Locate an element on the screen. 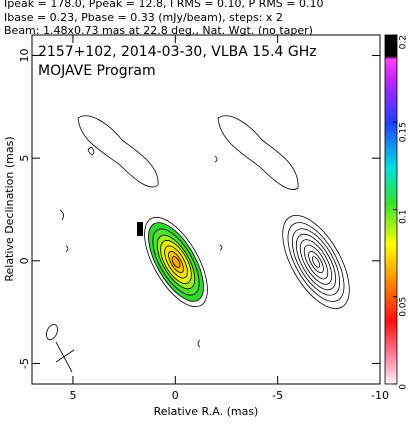 The image size is (409, 424). x-tick-label: 5 is located at coordinates (72, 395).